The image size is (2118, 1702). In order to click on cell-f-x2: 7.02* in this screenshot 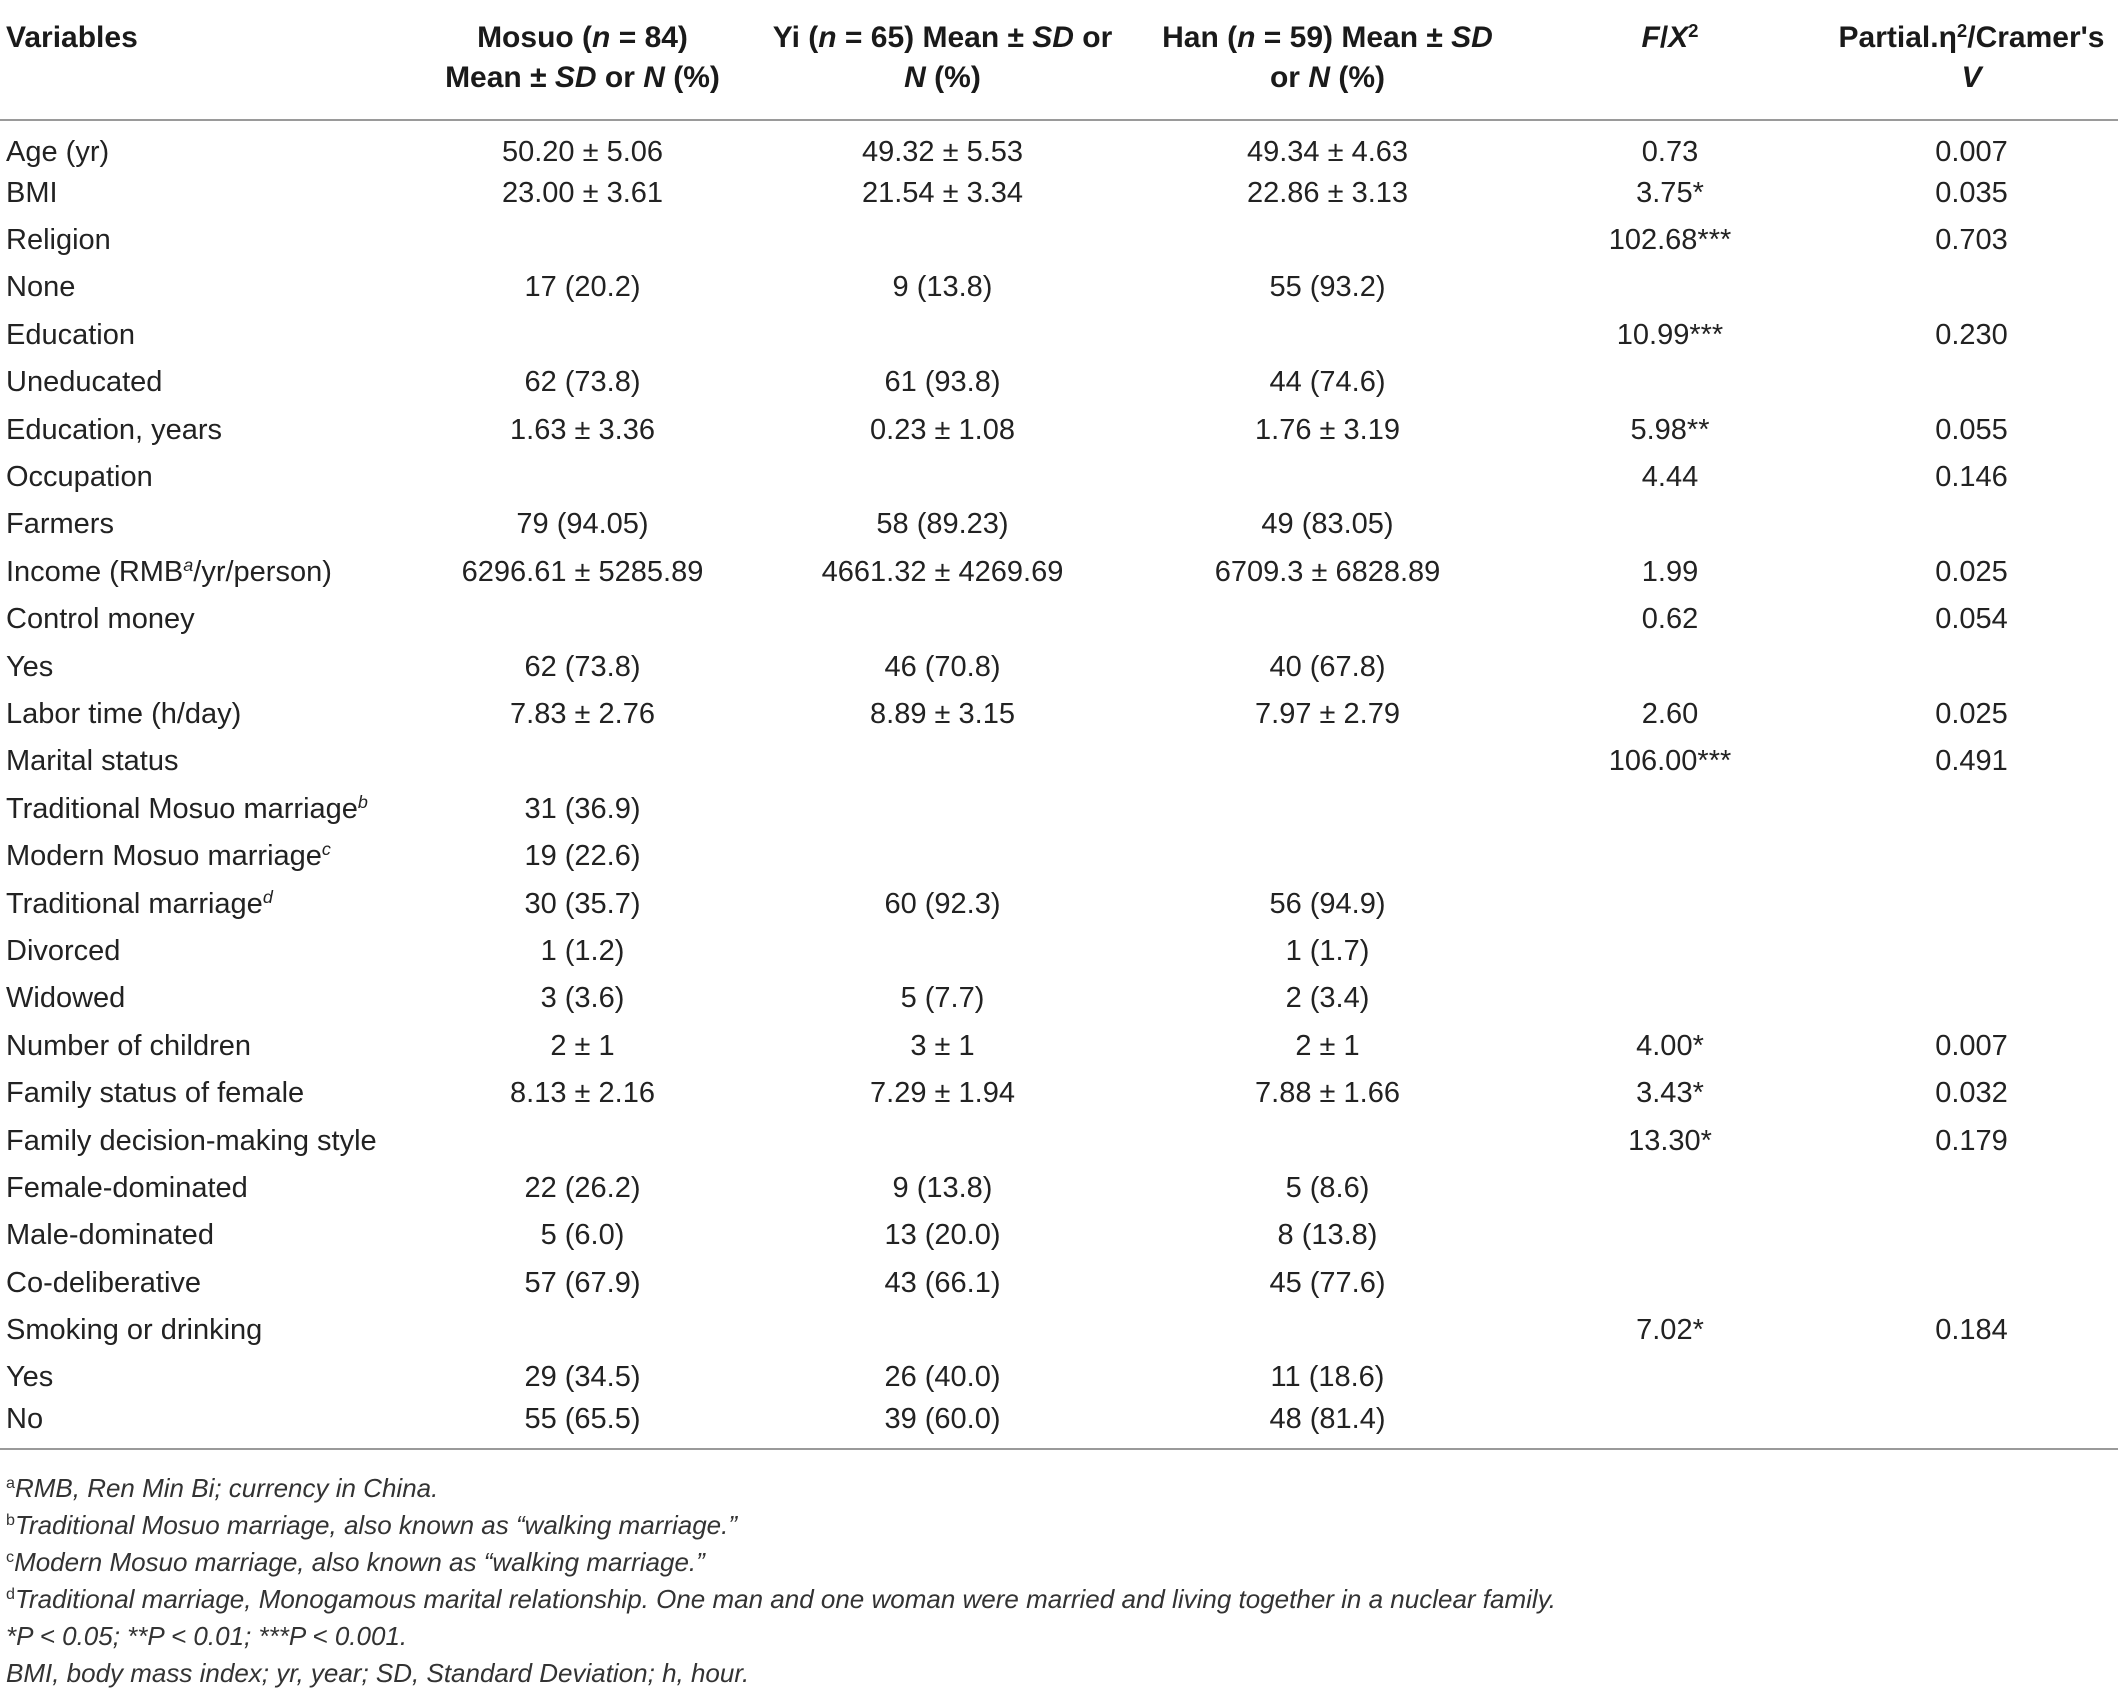, I will do `click(1670, 1330)`.